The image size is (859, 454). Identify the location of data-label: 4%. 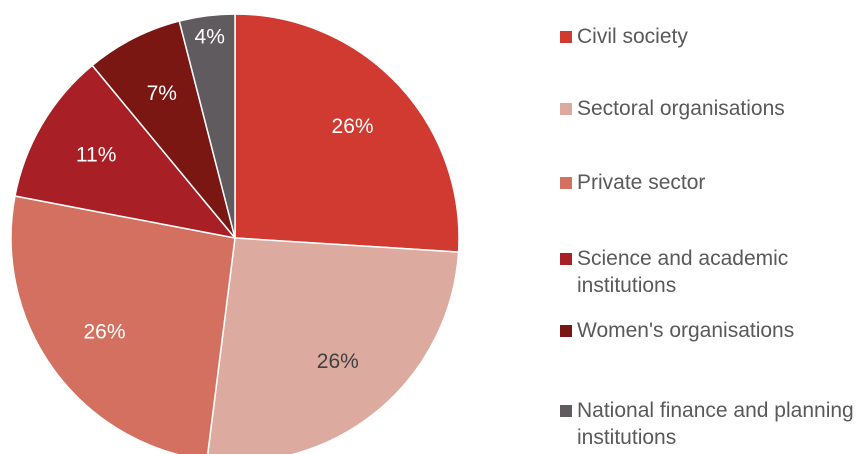
(210, 37).